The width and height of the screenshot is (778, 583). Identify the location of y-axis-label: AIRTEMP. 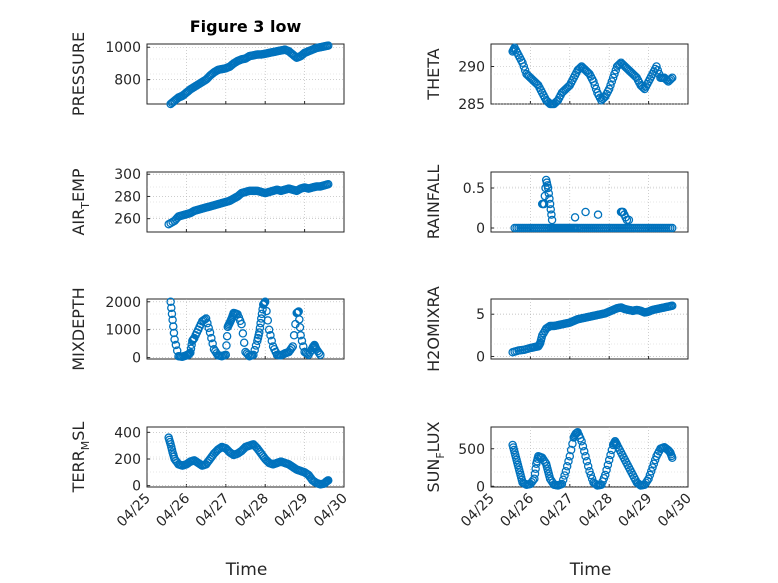
(80, 201).